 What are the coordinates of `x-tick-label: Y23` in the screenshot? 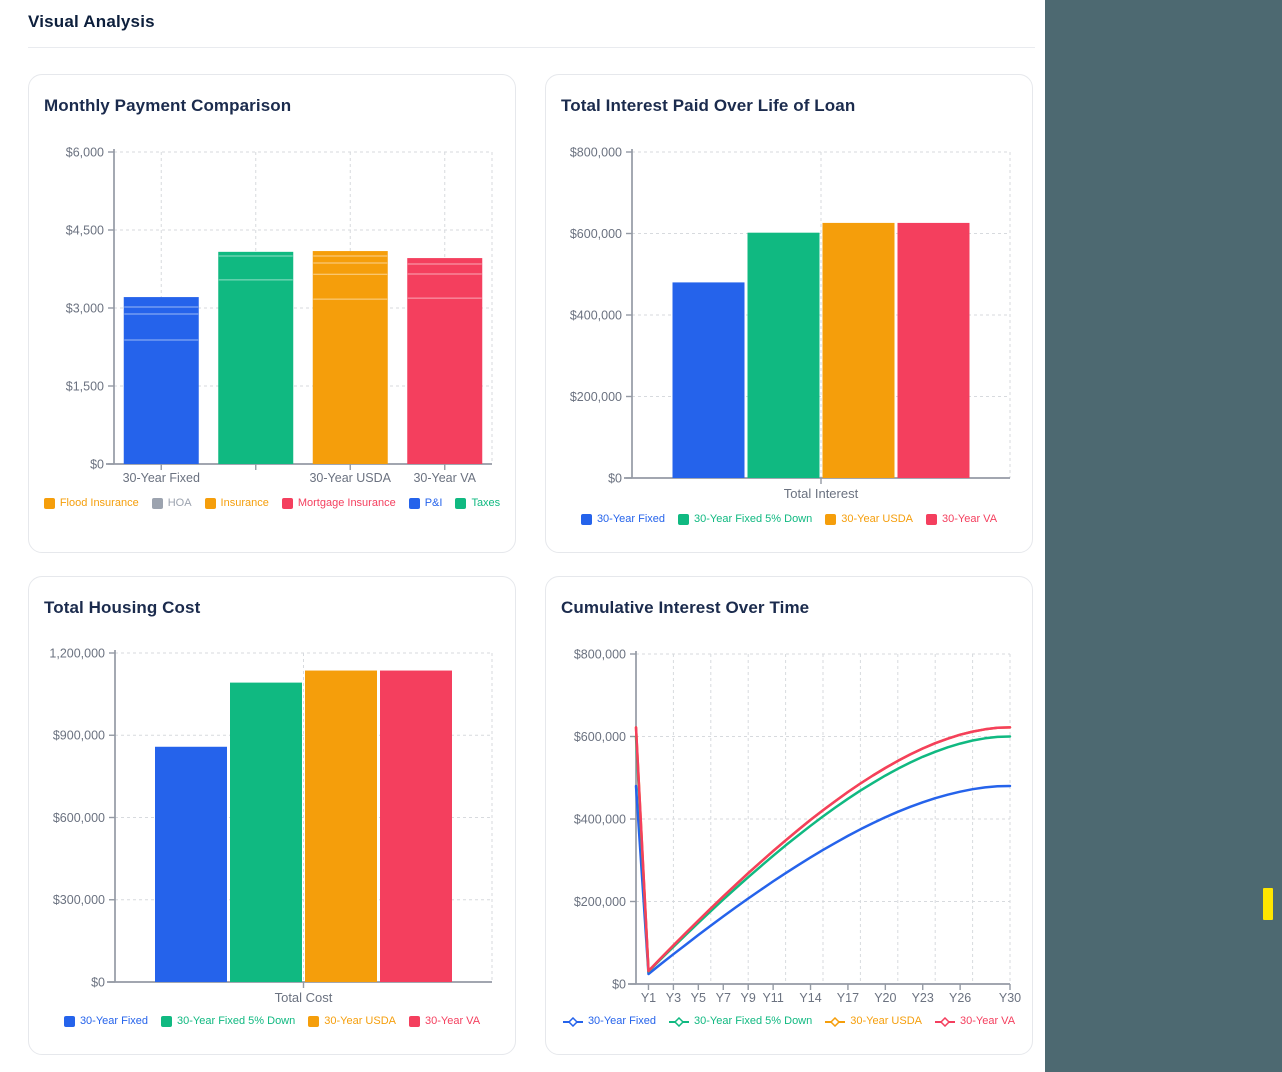 It's located at (923, 998).